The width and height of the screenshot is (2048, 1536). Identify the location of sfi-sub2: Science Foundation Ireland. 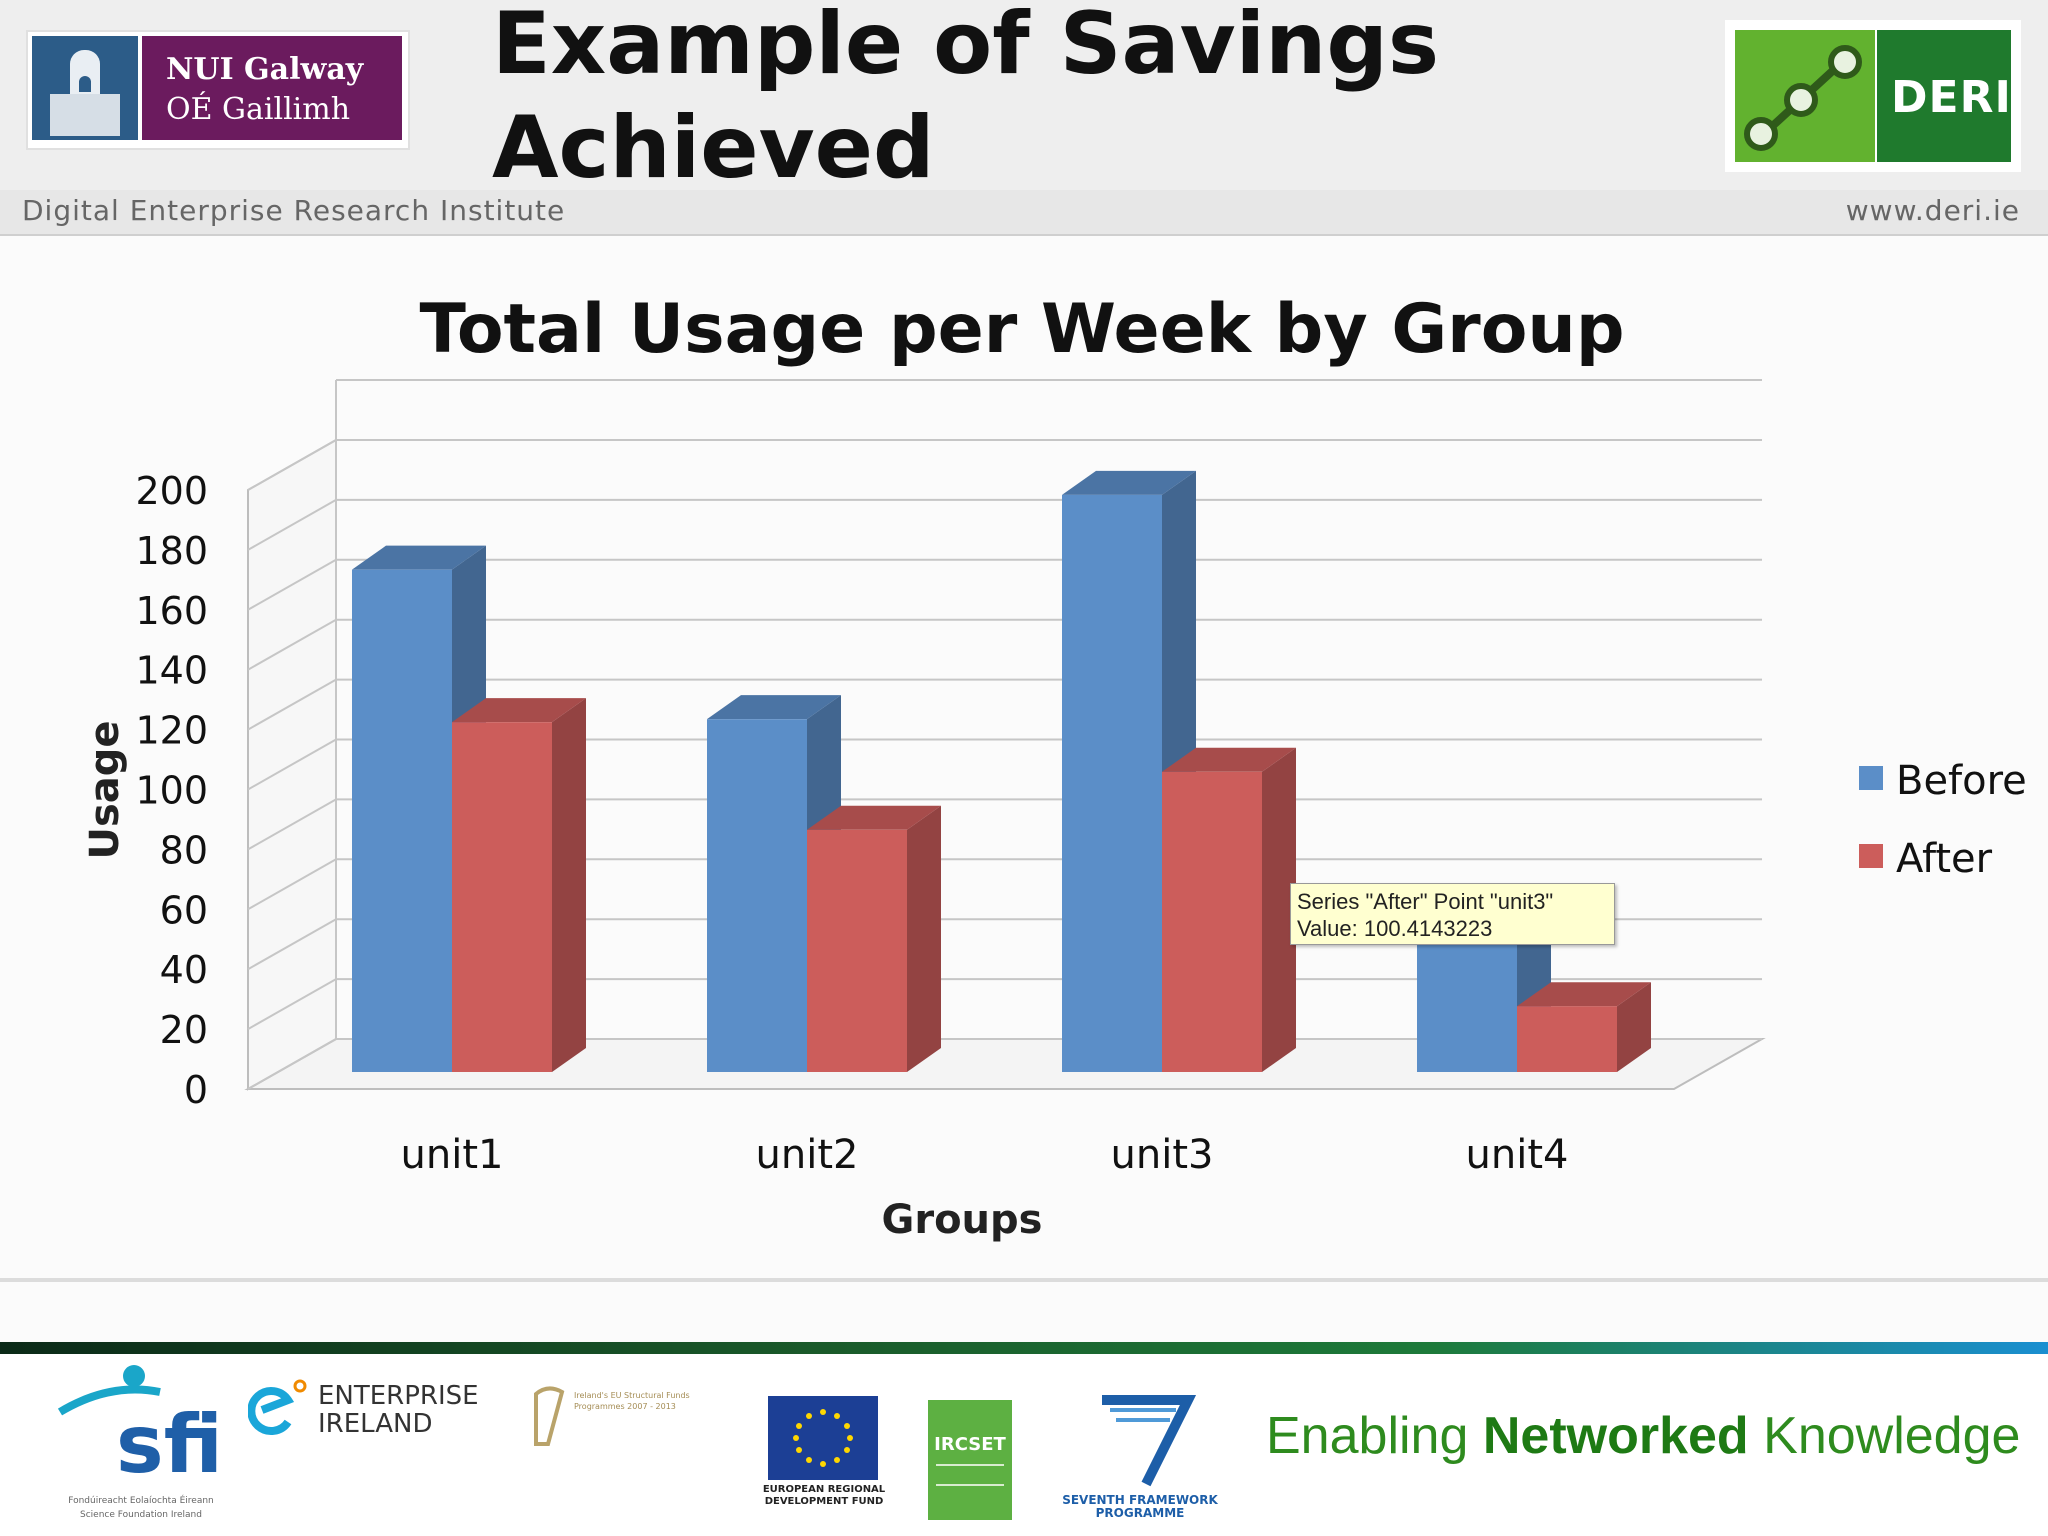
(141, 1515).